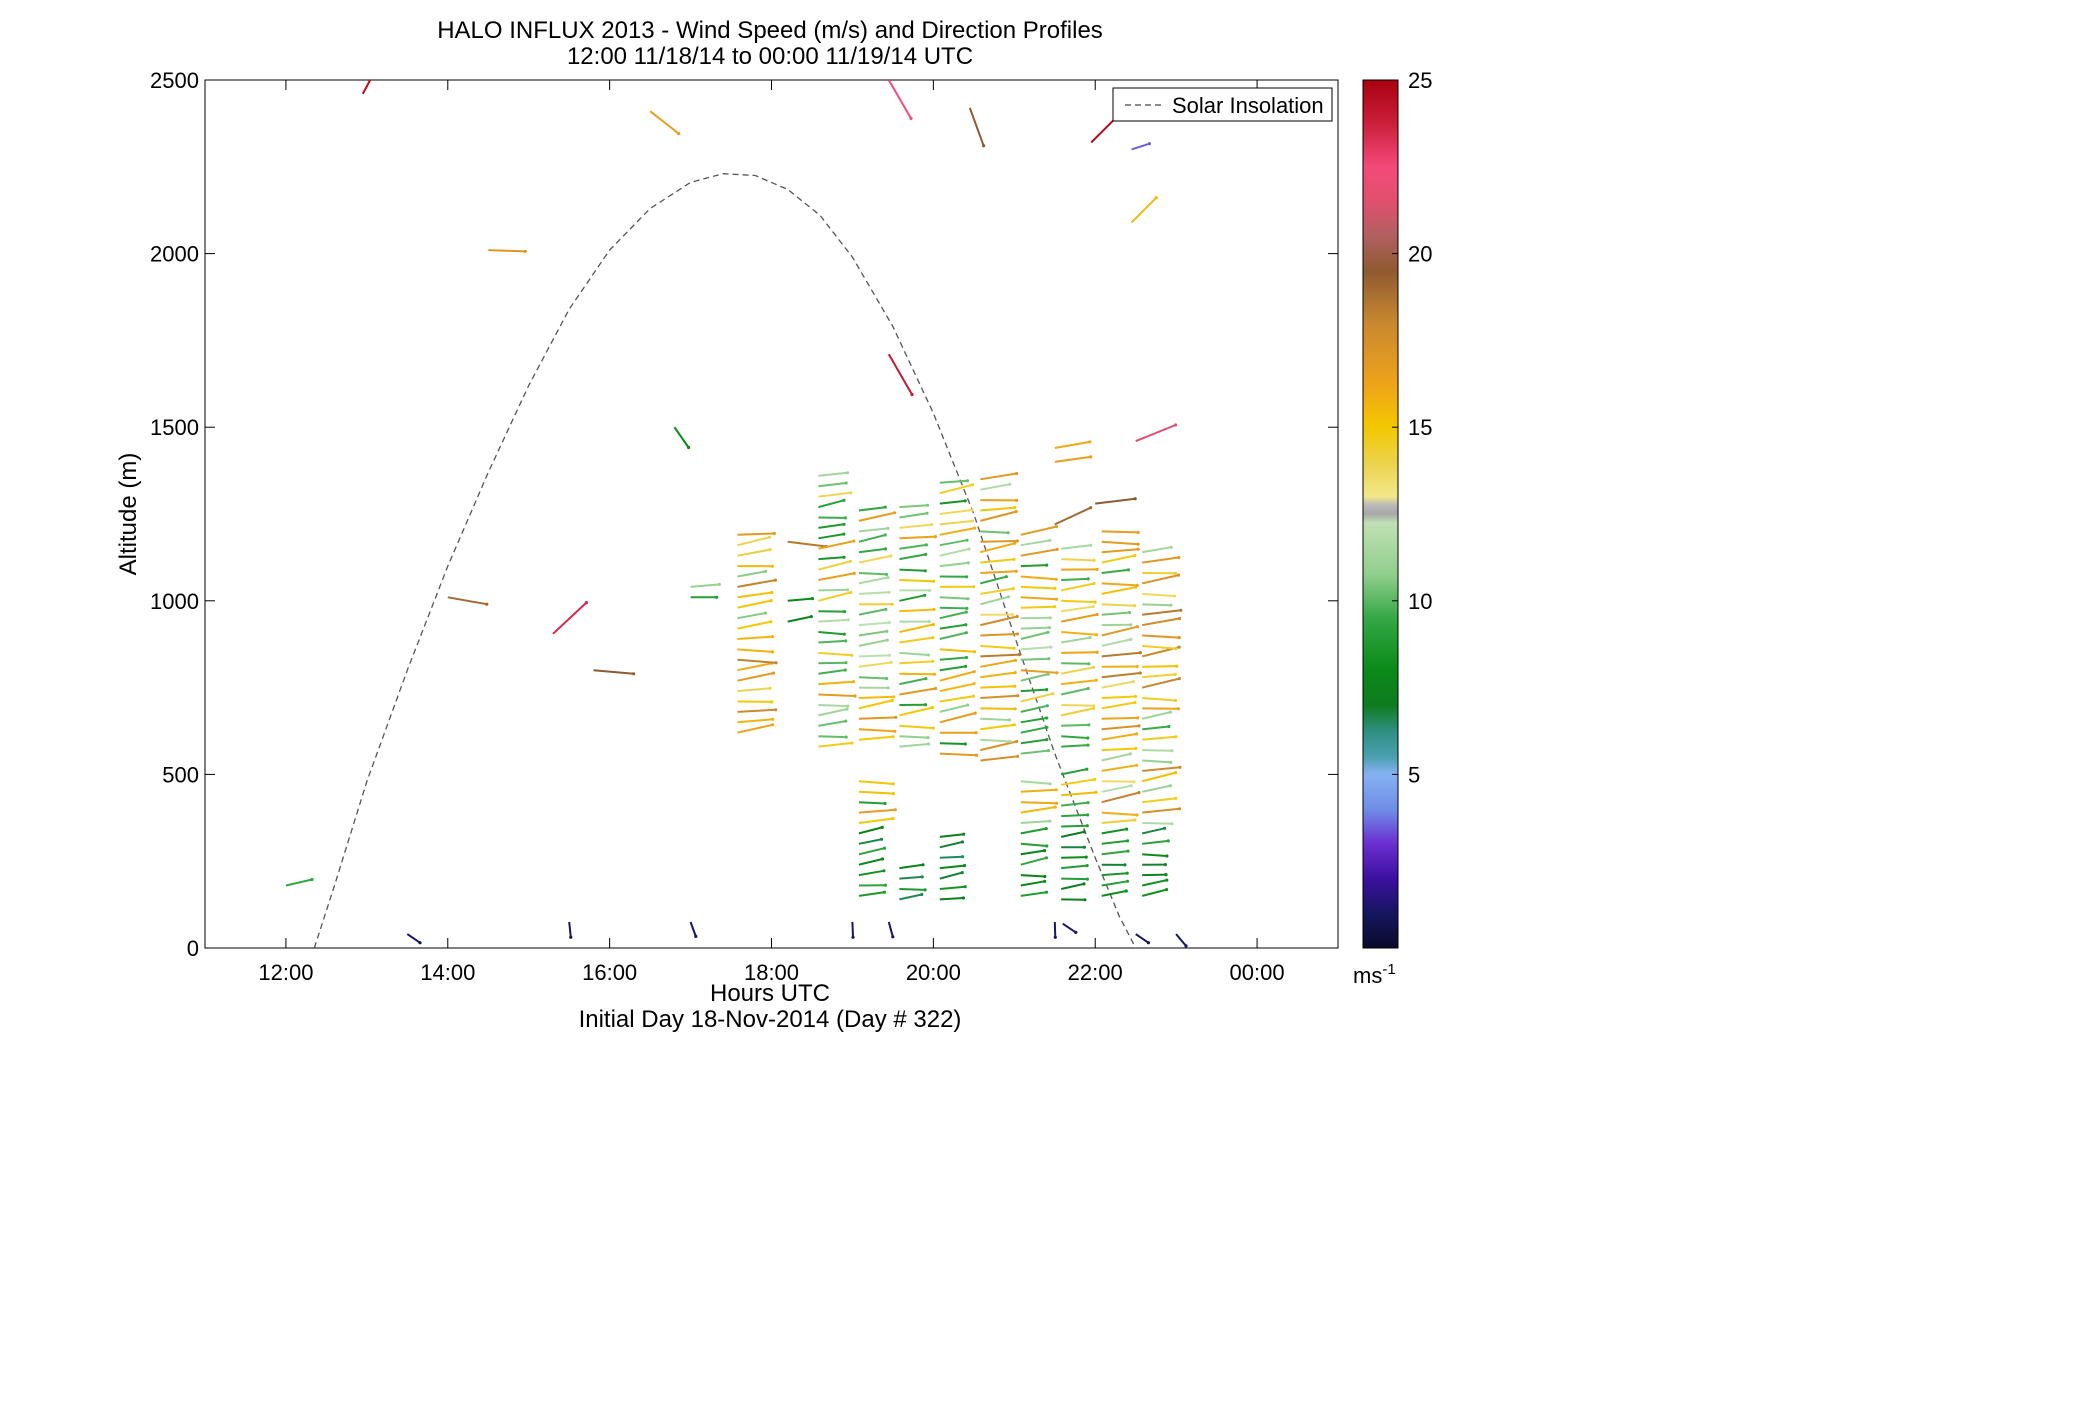 The image size is (2098, 1425). I want to click on colorbar-ticks: 5 10 15 20 25, so click(1412, 427).